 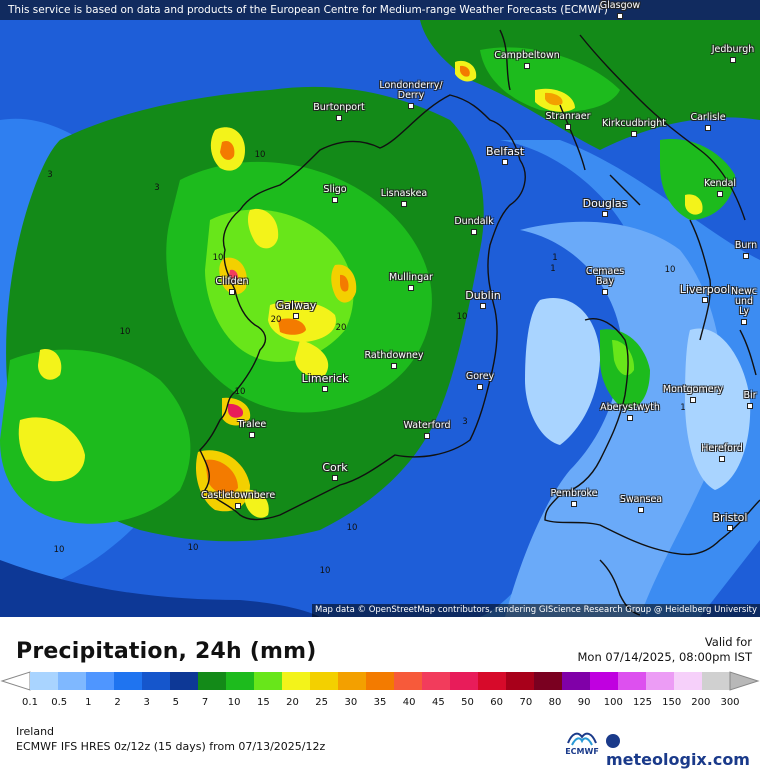 What do you see at coordinates (351, 702) in the screenshot?
I see `scale-tick-label: 30` at bounding box center [351, 702].